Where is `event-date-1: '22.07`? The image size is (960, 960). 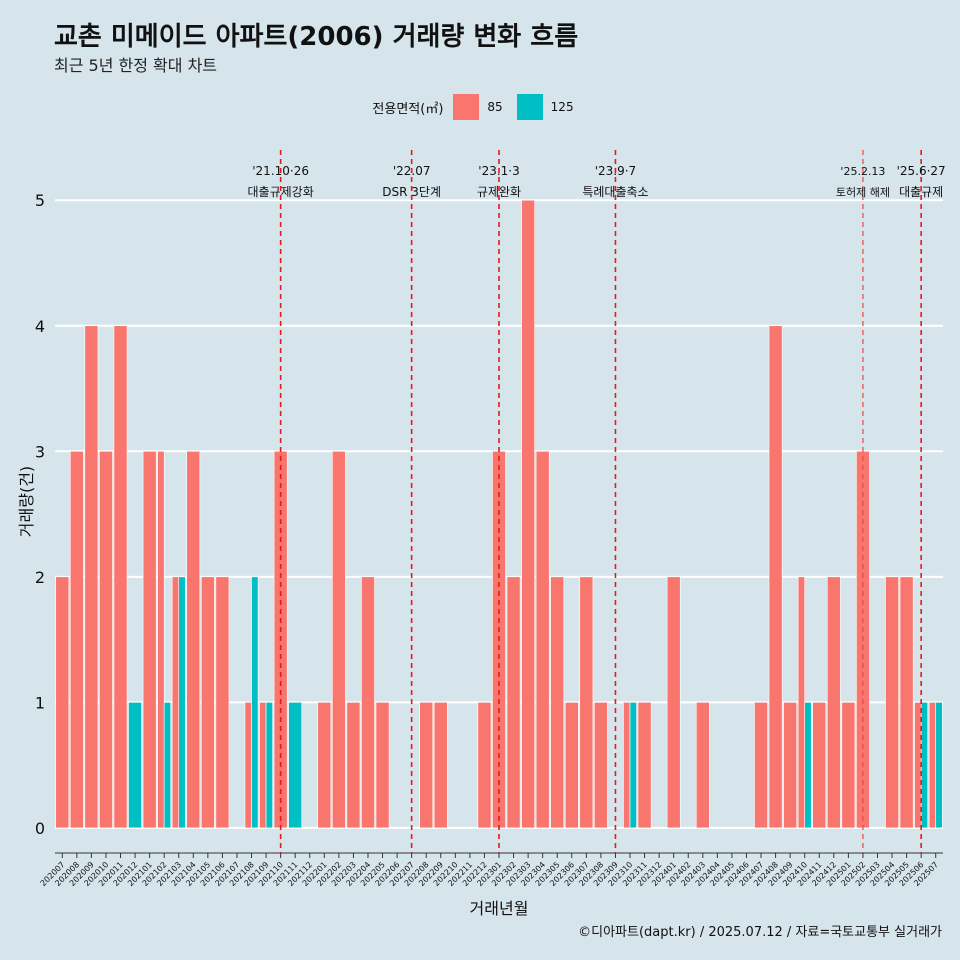
event-date-1: '22.07 is located at coordinates (412, 171).